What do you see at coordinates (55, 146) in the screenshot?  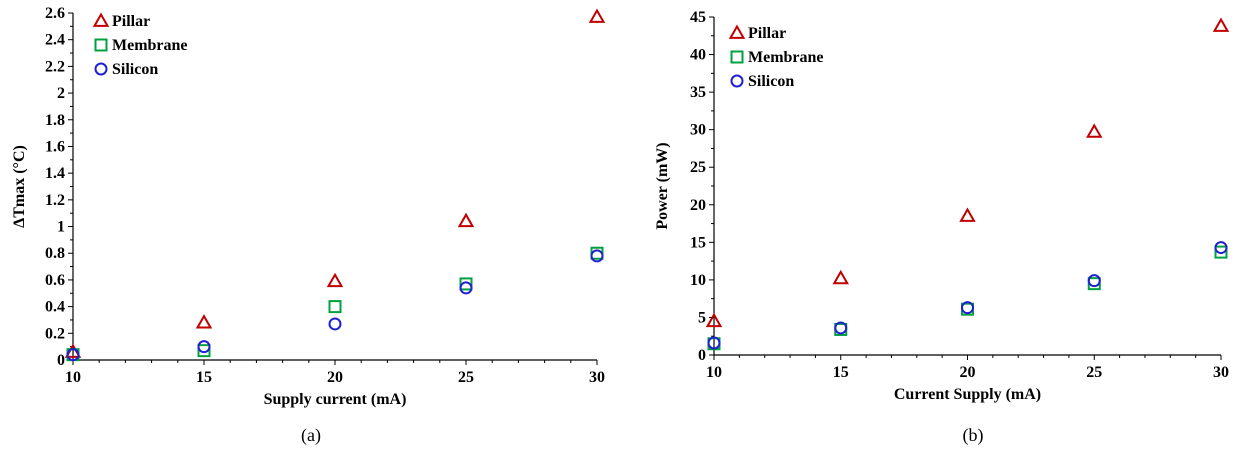 I see `y-tick-label: 1.6` at bounding box center [55, 146].